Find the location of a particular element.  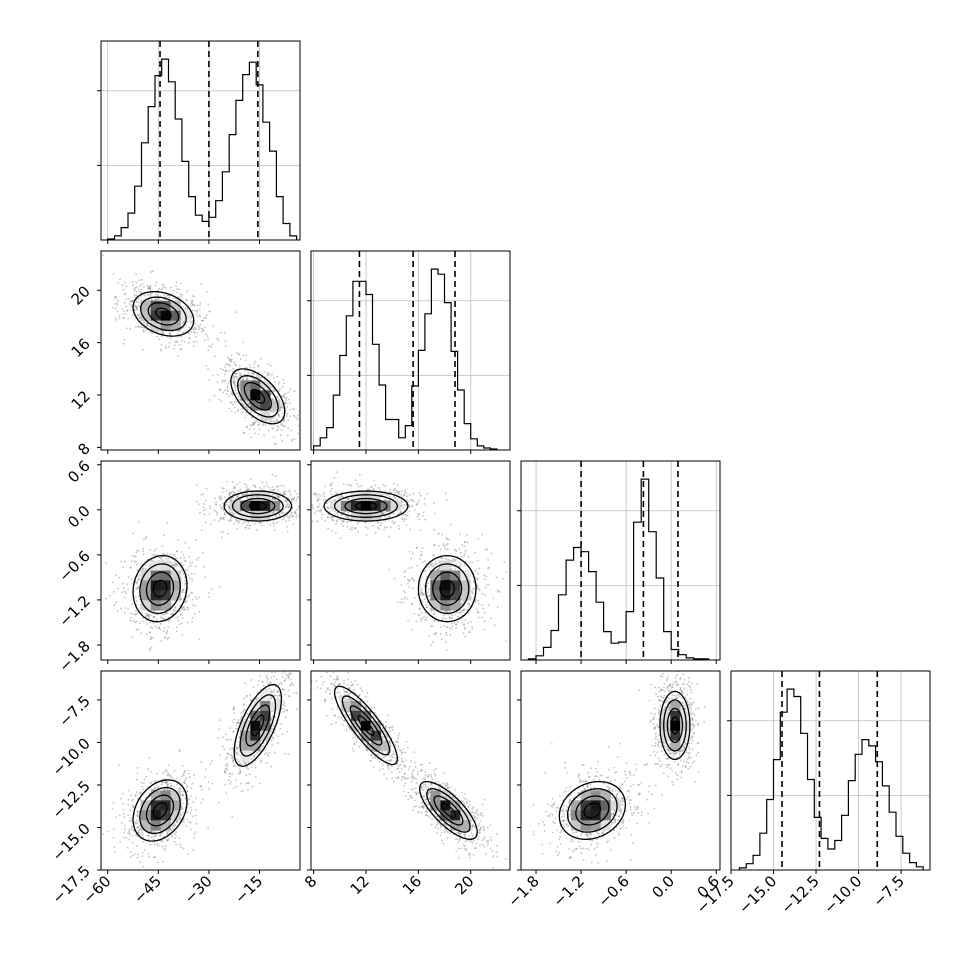

contour-line is located at coordinates (447, 589).